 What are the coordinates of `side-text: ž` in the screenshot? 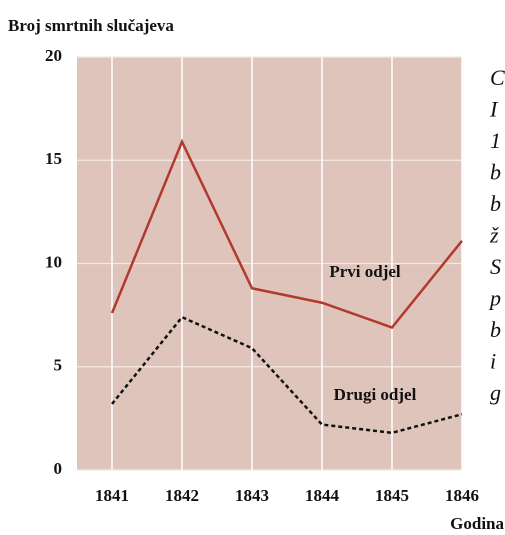 It's located at (494, 235).